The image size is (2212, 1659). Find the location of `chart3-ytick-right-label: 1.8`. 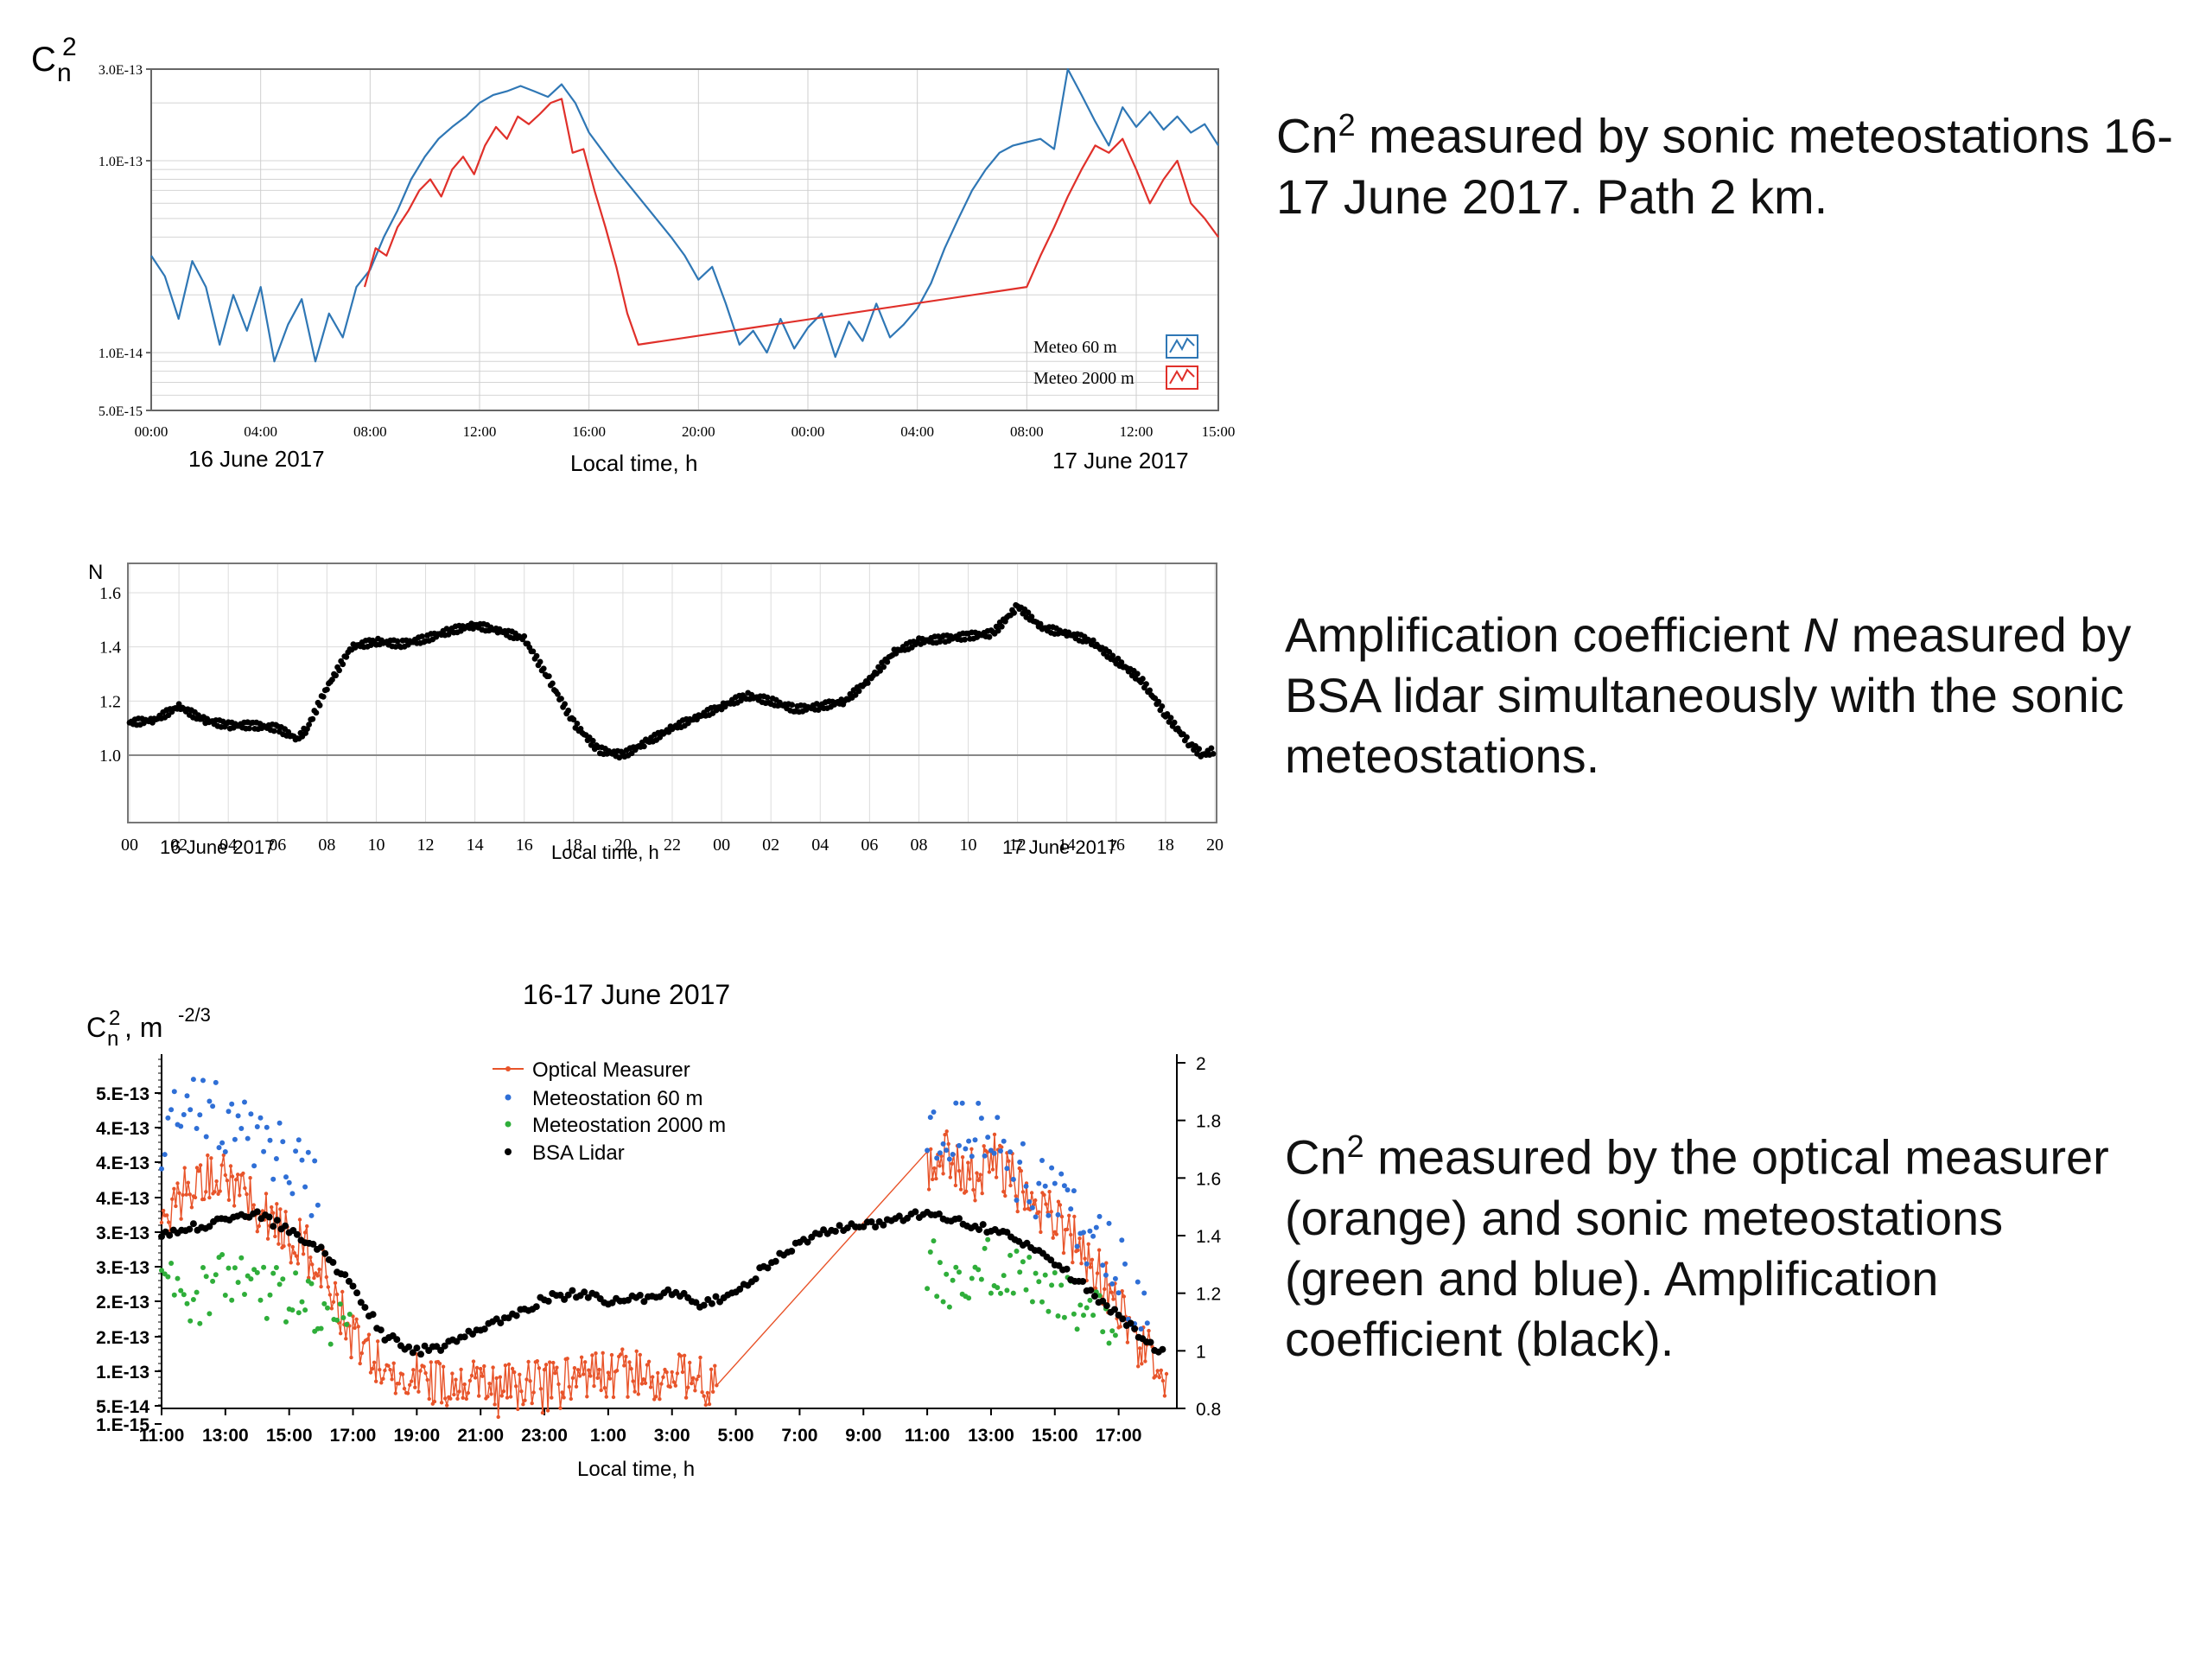

chart3-ytick-right-label: 1.8 is located at coordinates (1208, 1122).